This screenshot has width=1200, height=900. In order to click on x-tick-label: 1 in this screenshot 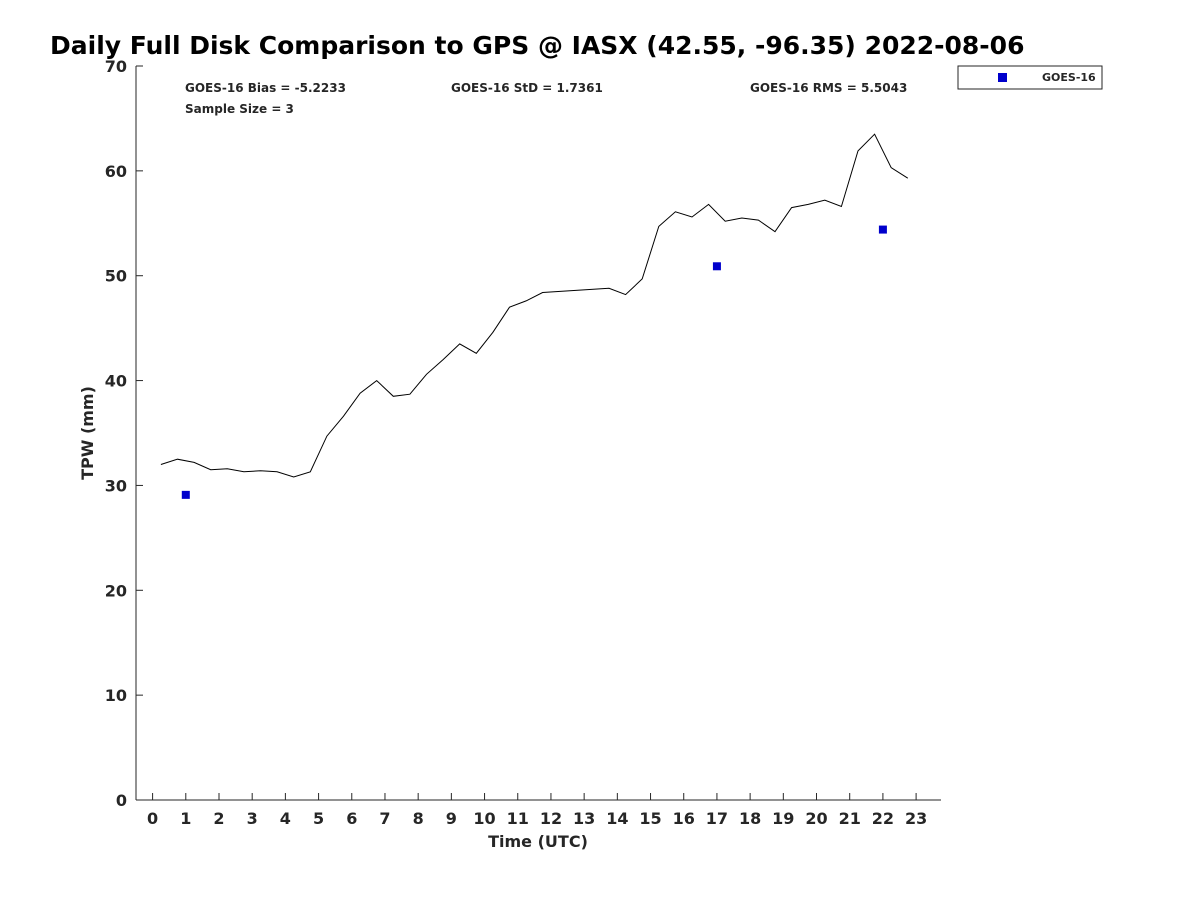, I will do `click(185, 818)`.